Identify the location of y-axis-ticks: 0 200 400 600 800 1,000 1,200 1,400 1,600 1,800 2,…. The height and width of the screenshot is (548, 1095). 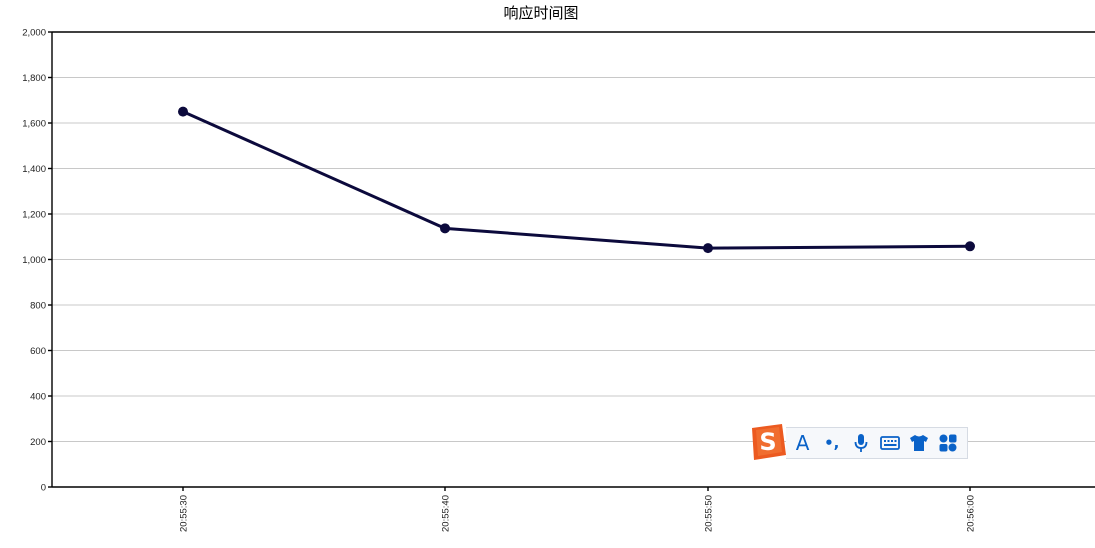
(37, 261).